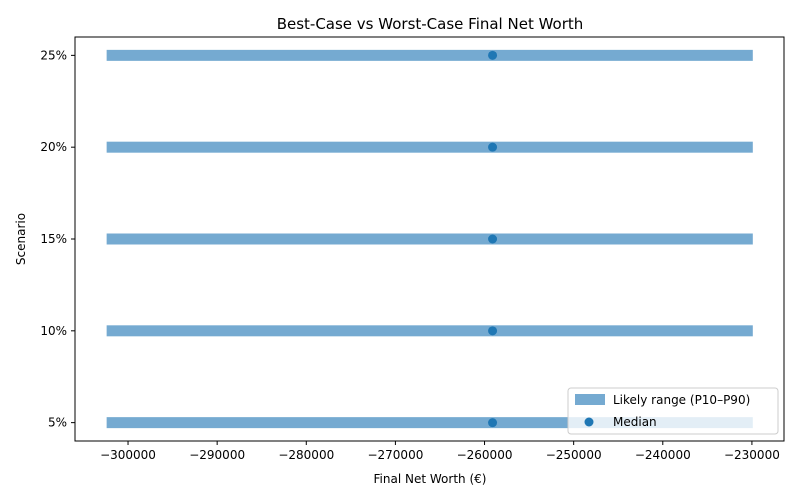 This screenshot has width=800, height=504. I want to click on x-axis-label: Final Net Worth (€), so click(430, 479).